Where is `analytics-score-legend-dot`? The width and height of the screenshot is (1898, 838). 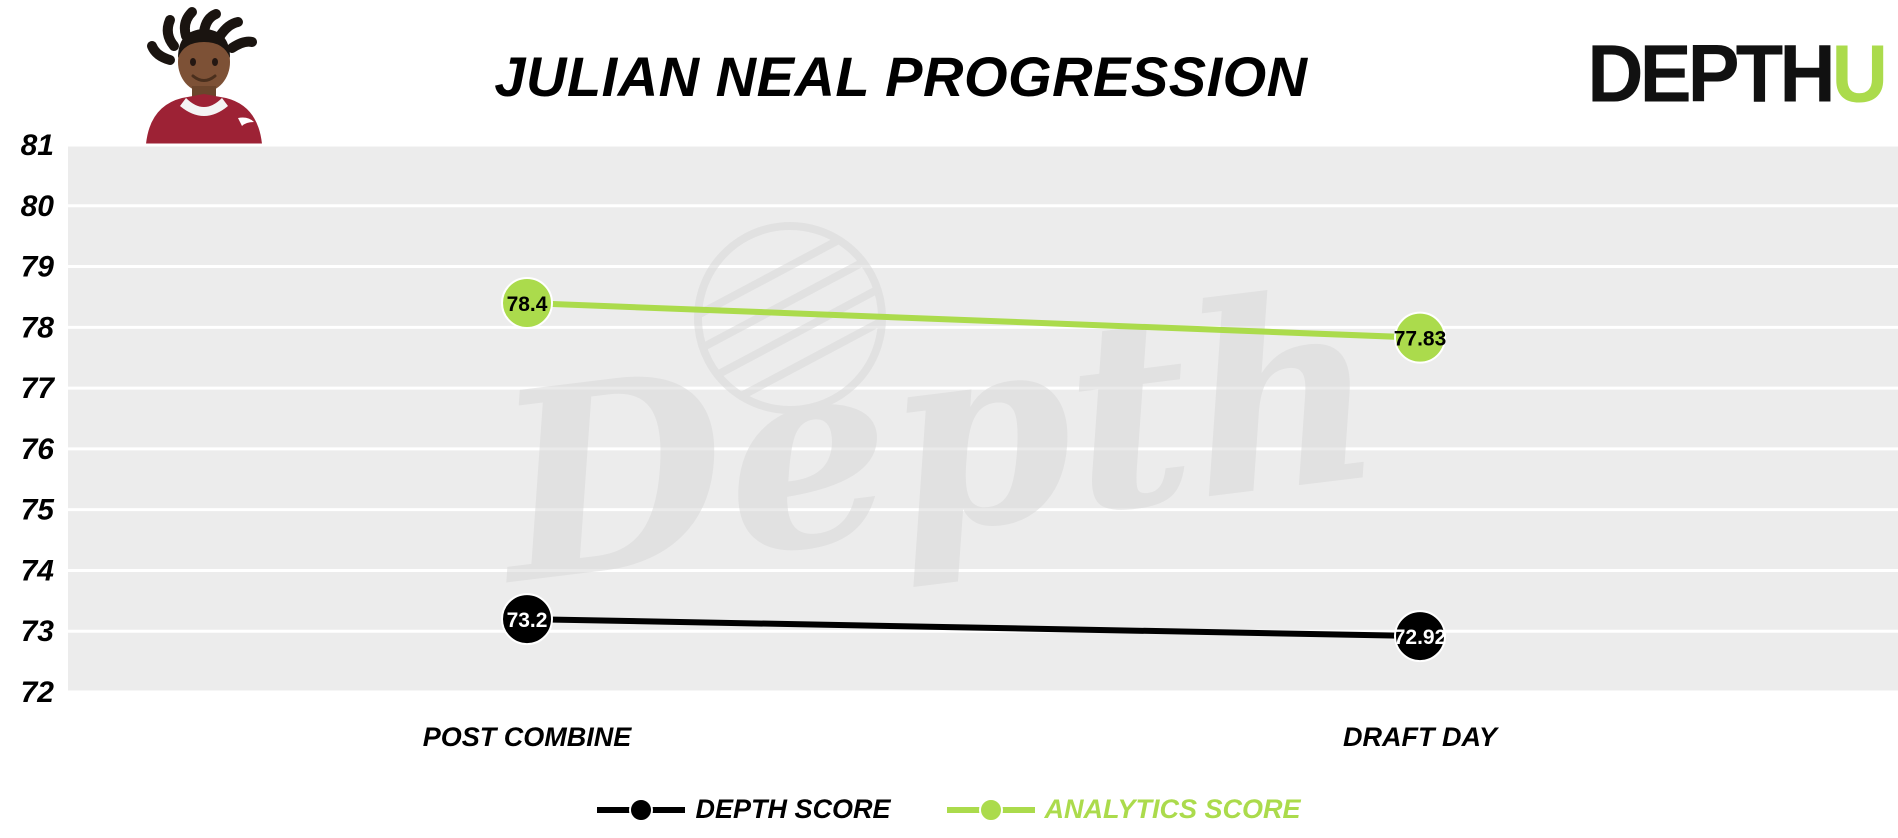 analytics-score-legend-dot is located at coordinates (990, 809).